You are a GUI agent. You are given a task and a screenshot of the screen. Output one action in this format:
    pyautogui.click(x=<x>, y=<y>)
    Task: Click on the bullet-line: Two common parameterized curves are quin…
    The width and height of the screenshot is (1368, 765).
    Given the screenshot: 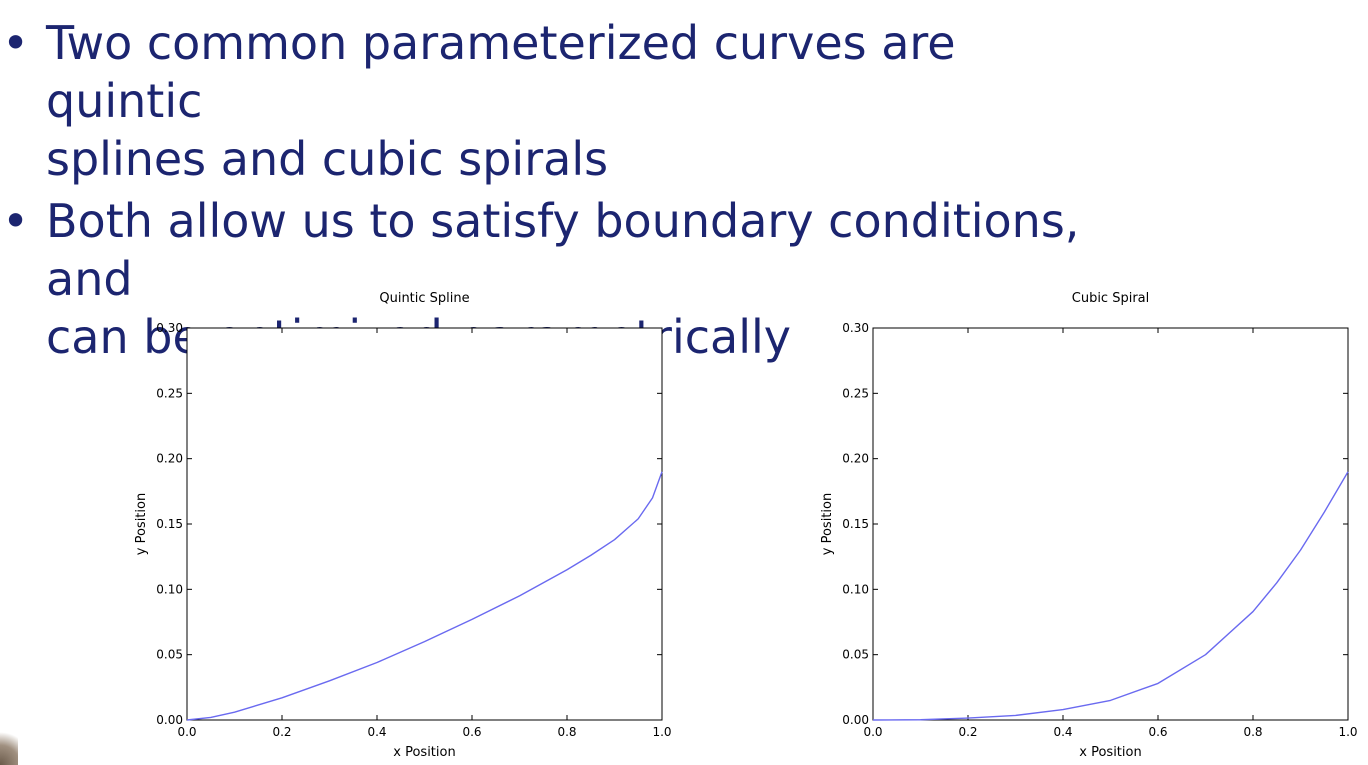 What is the action you would take?
    pyautogui.click(x=501, y=72)
    